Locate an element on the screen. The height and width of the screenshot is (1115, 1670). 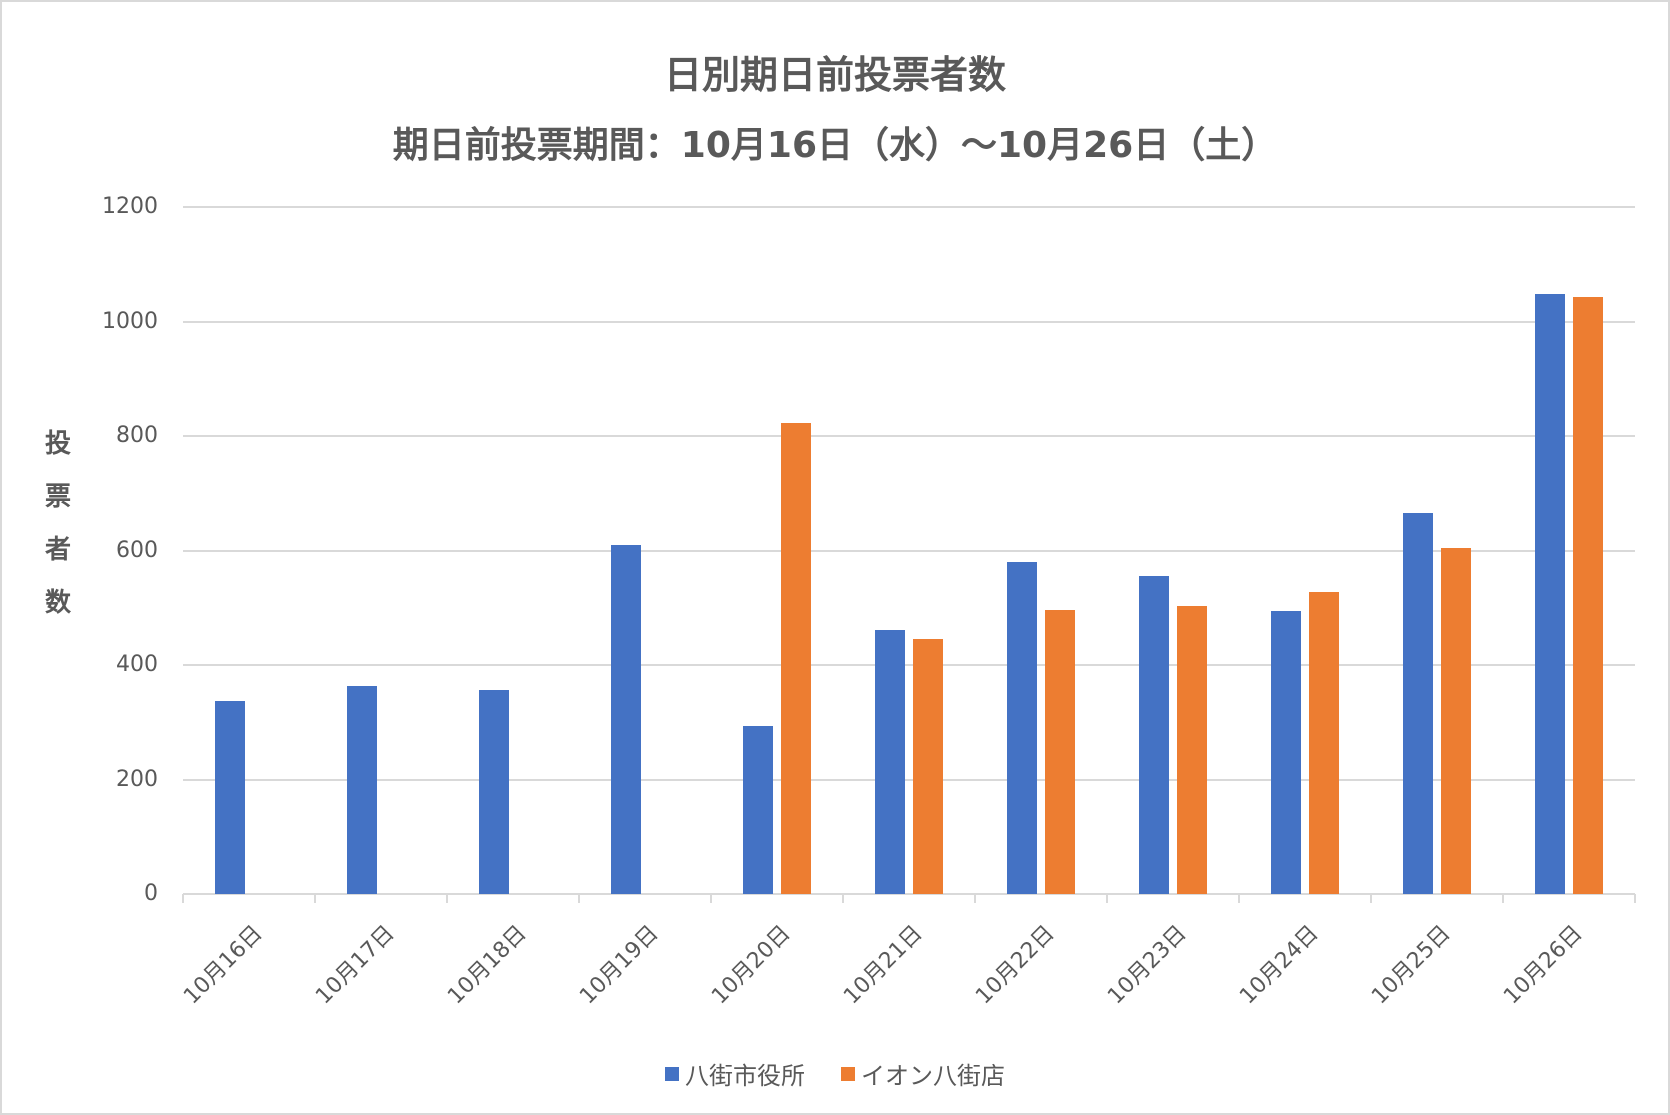
y-tick-label: 1200 is located at coordinates (130, 206).